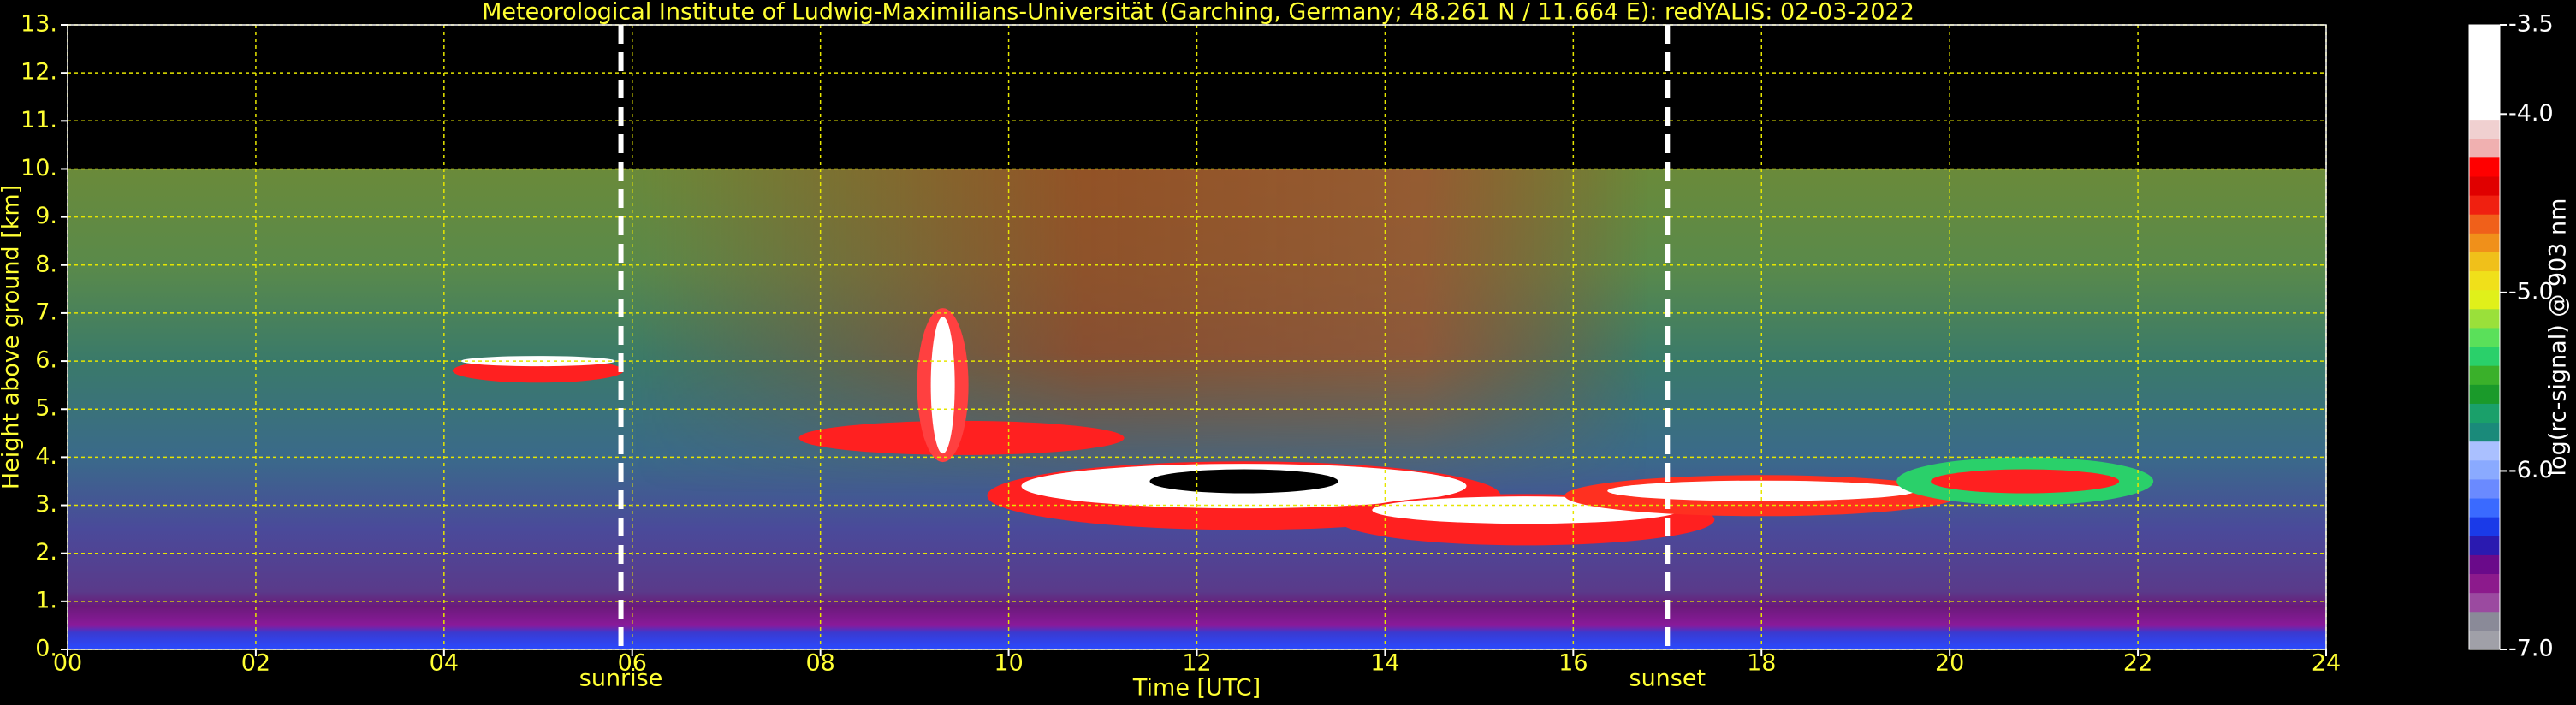 The image size is (2576, 705). I want to click on y-tick-label: 2., so click(46, 552).